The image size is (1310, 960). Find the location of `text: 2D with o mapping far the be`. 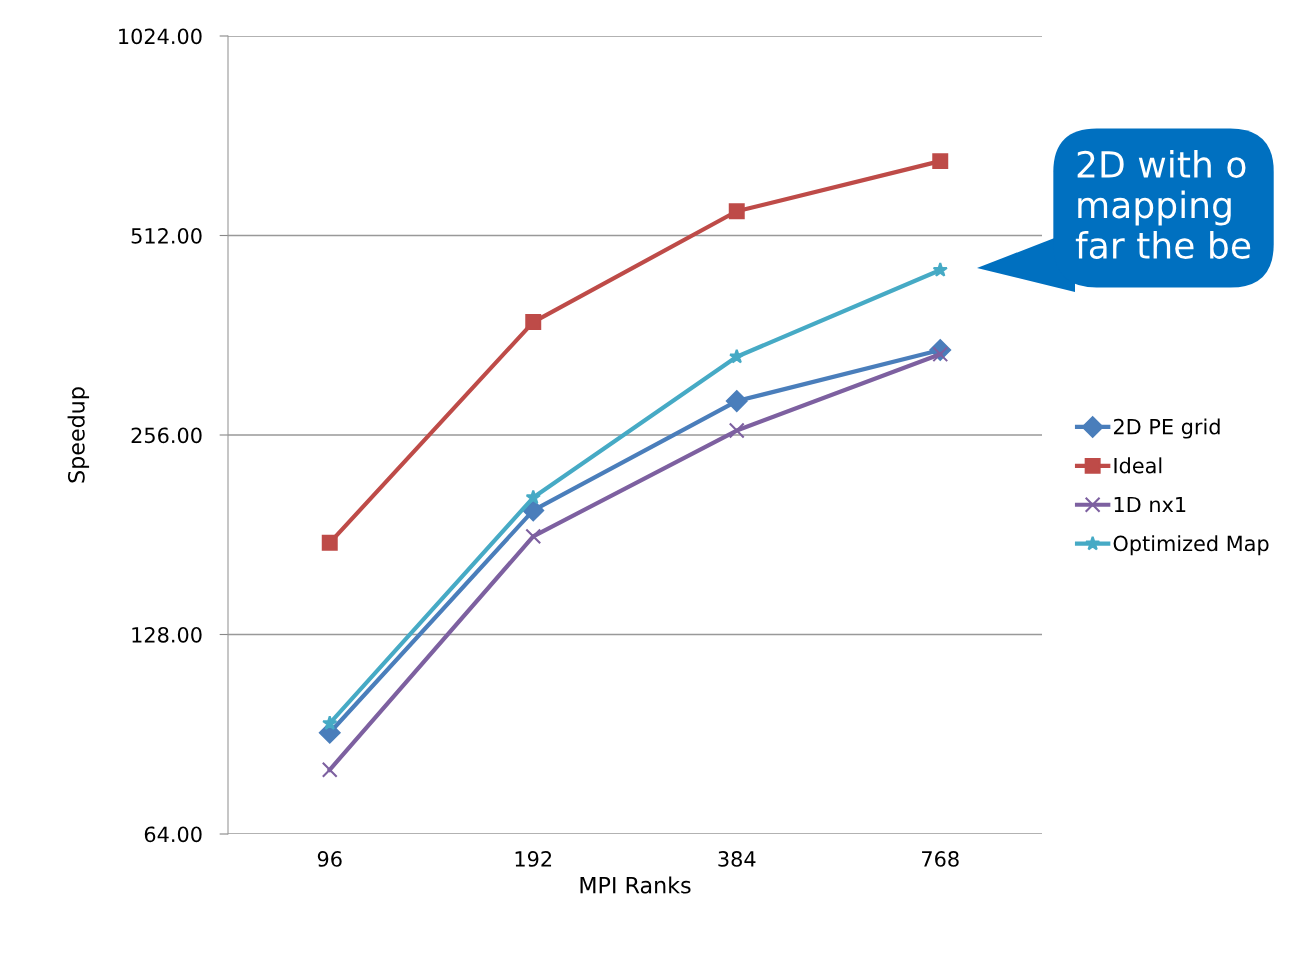

text: 2D with o mapping far the be is located at coordinates (1163, 204).